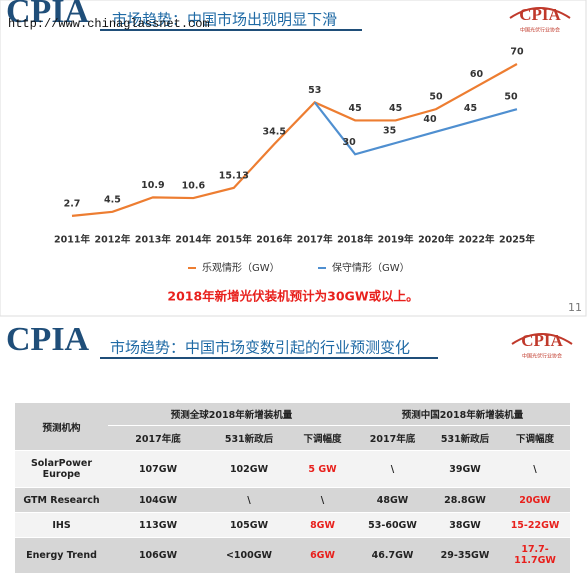 Image resolution: width=587 pixels, height=576 pixels. Describe the element at coordinates (465, 555) in the screenshot. I see `cell: 29-35GW` at that location.